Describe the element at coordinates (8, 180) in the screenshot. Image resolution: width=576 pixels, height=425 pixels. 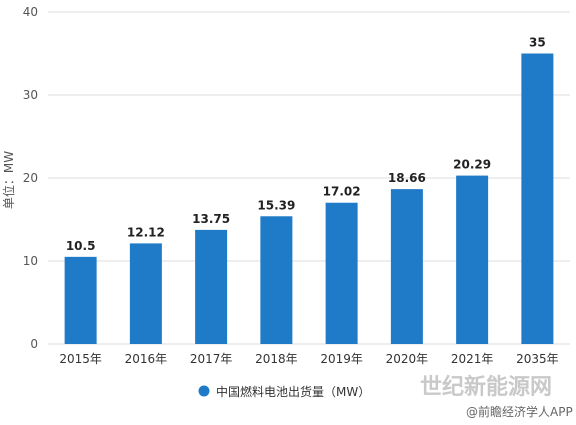
I see `y-axis-label: 单位：MW` at that location.